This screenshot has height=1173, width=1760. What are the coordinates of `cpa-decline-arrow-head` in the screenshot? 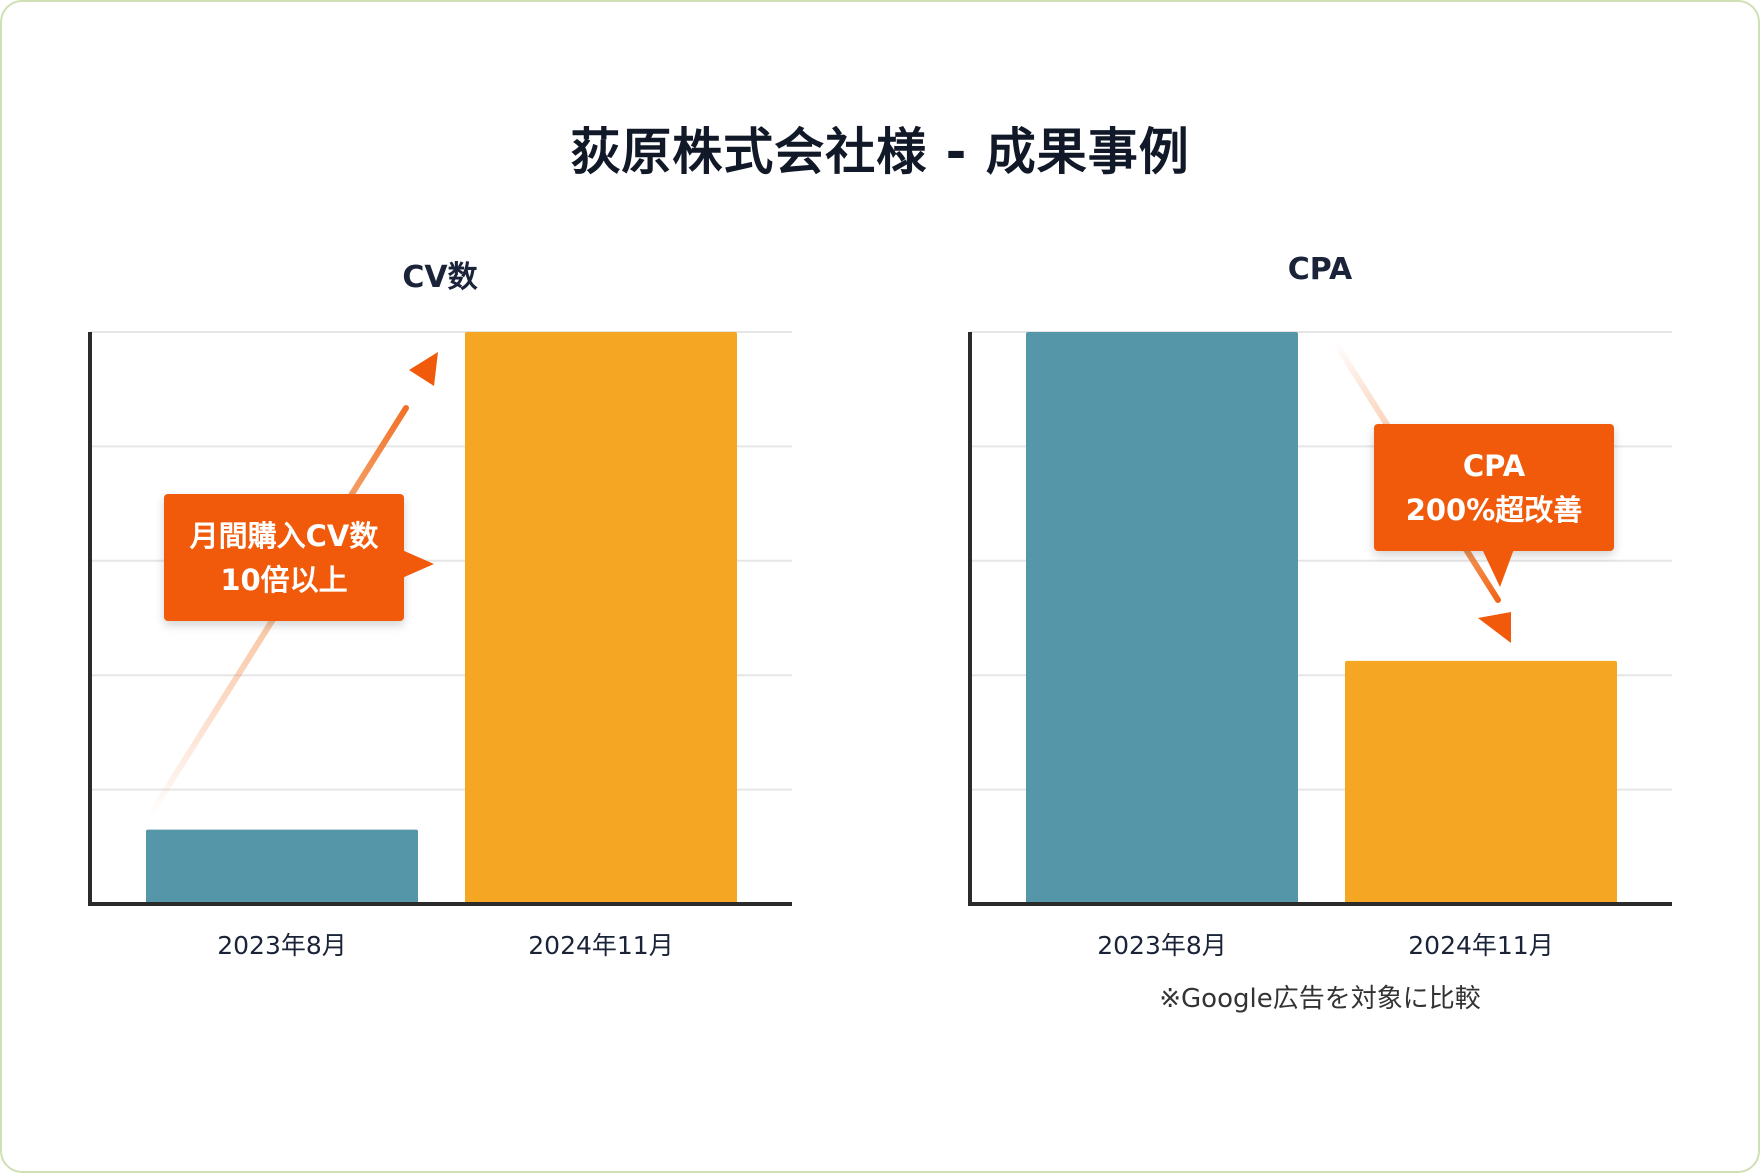 It's located at (1494, 627).